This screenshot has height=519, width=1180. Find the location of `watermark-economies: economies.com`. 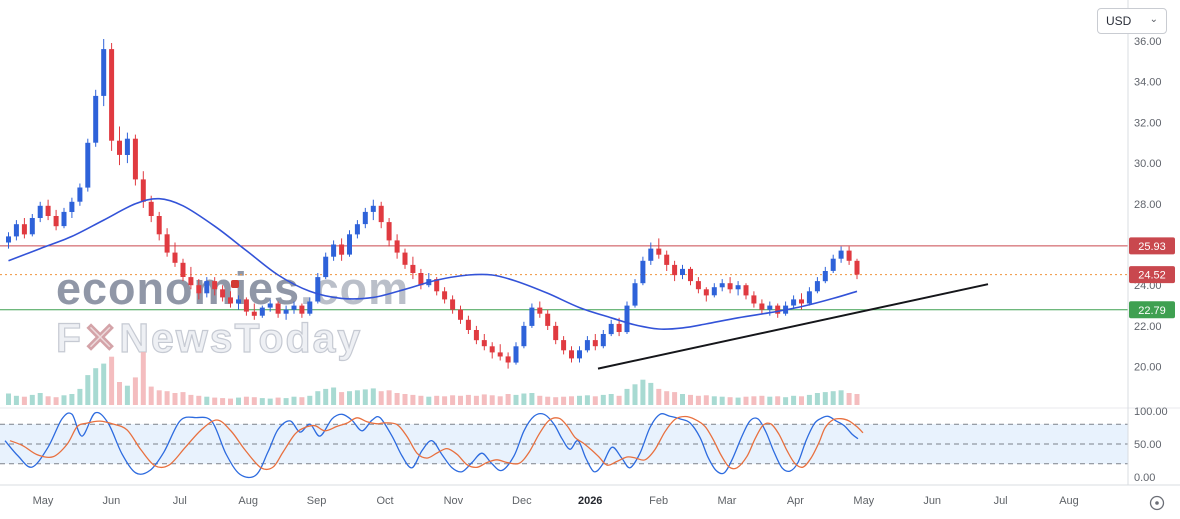

watermark-economies: economies.com is located at coordinates (232, 288).